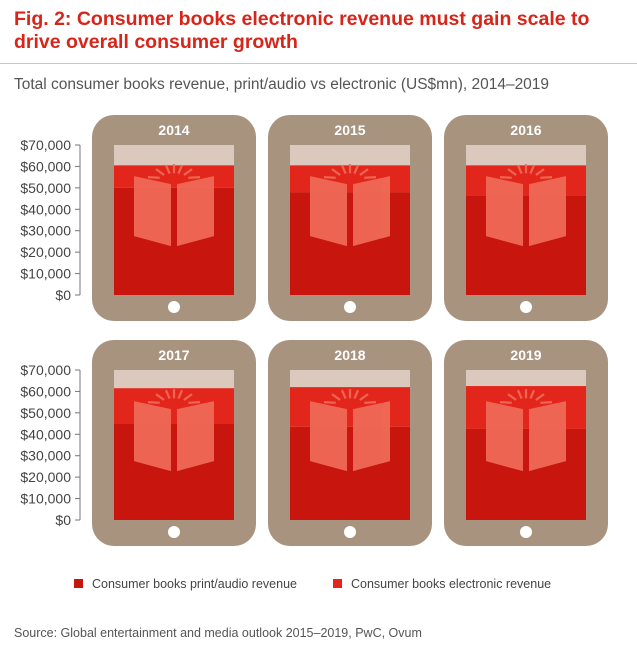 The height and width of the screenshot is (654, 637). I want to click on year-label: 2019, so click(525, 355).